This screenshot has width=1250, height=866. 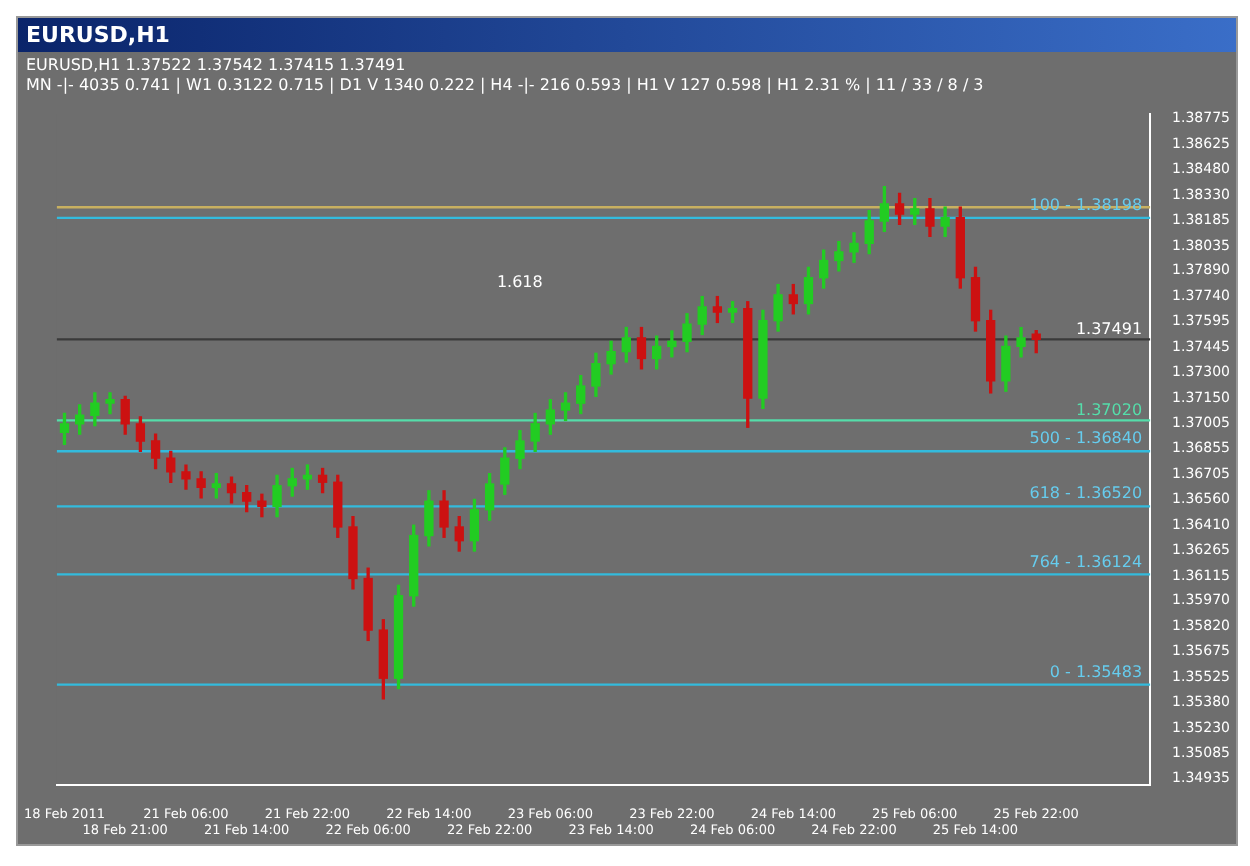 I want to click on chart-subtitle: EURUSD,H1 1.37522 1.37542 1.37415 1.37491, so click(x=217, y=66).